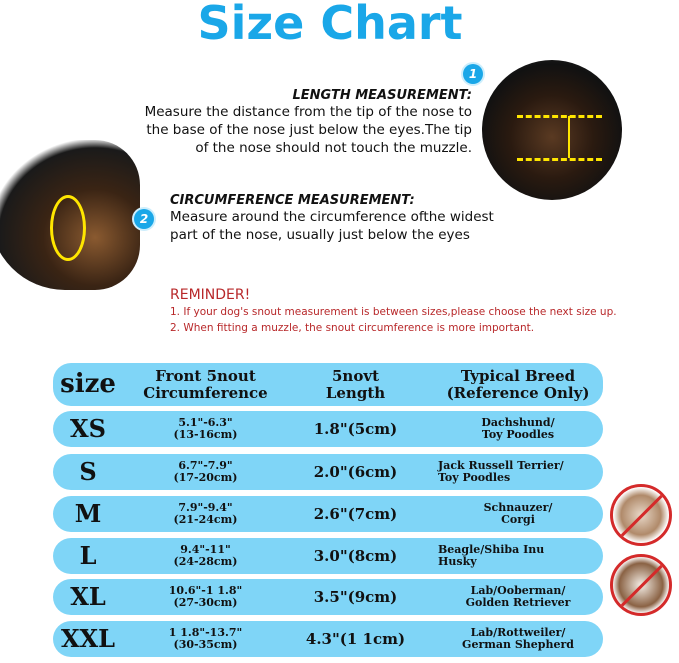 Image resolution: width=679 pixels, height=663 pixels. What do you see at coordinates (88, 471) in the screenshot?
I see `size-cell: S` at bounding box center [88, 471].